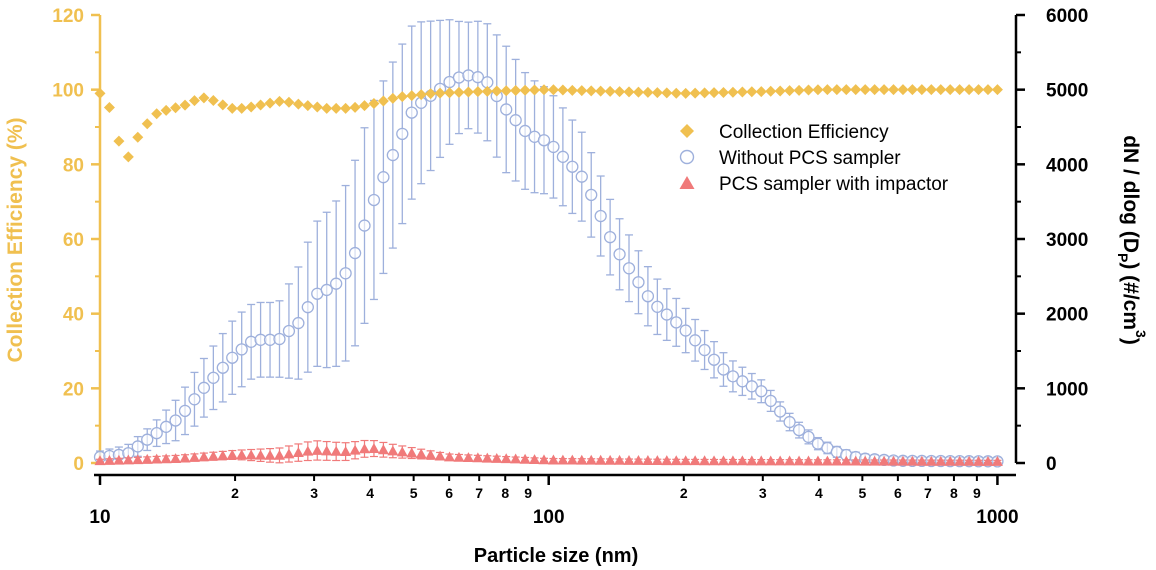 The height and width of the screenshot is (570, 1156). I want to click on right-tick-label: 4000, so click(1067, 165).